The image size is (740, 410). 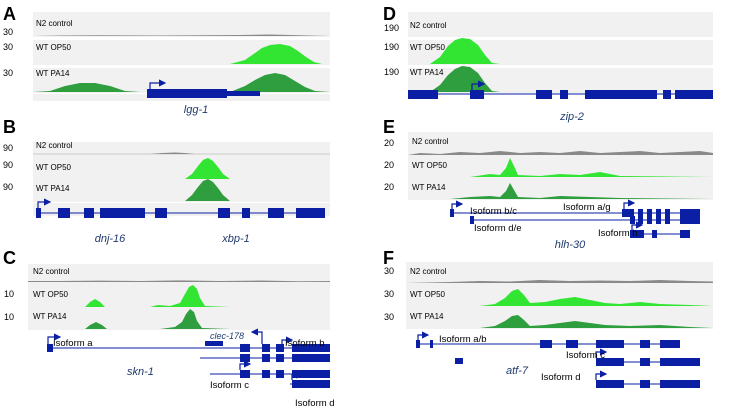 What do you see at coordinates (389, 14) in the screenshot?
I see `panel-letter: D` at bounding box center [389, 14].